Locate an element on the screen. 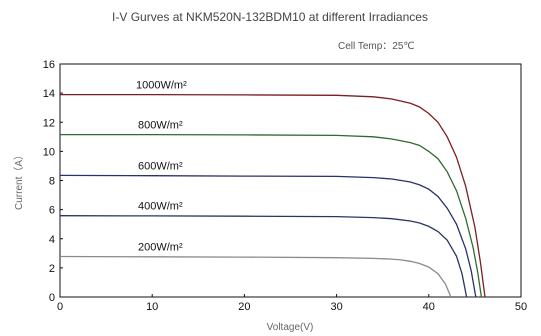 Image resolution: width=541 pixels, height=336 pixels. y-tick-label: 4 is located at coordinates (52, 240).